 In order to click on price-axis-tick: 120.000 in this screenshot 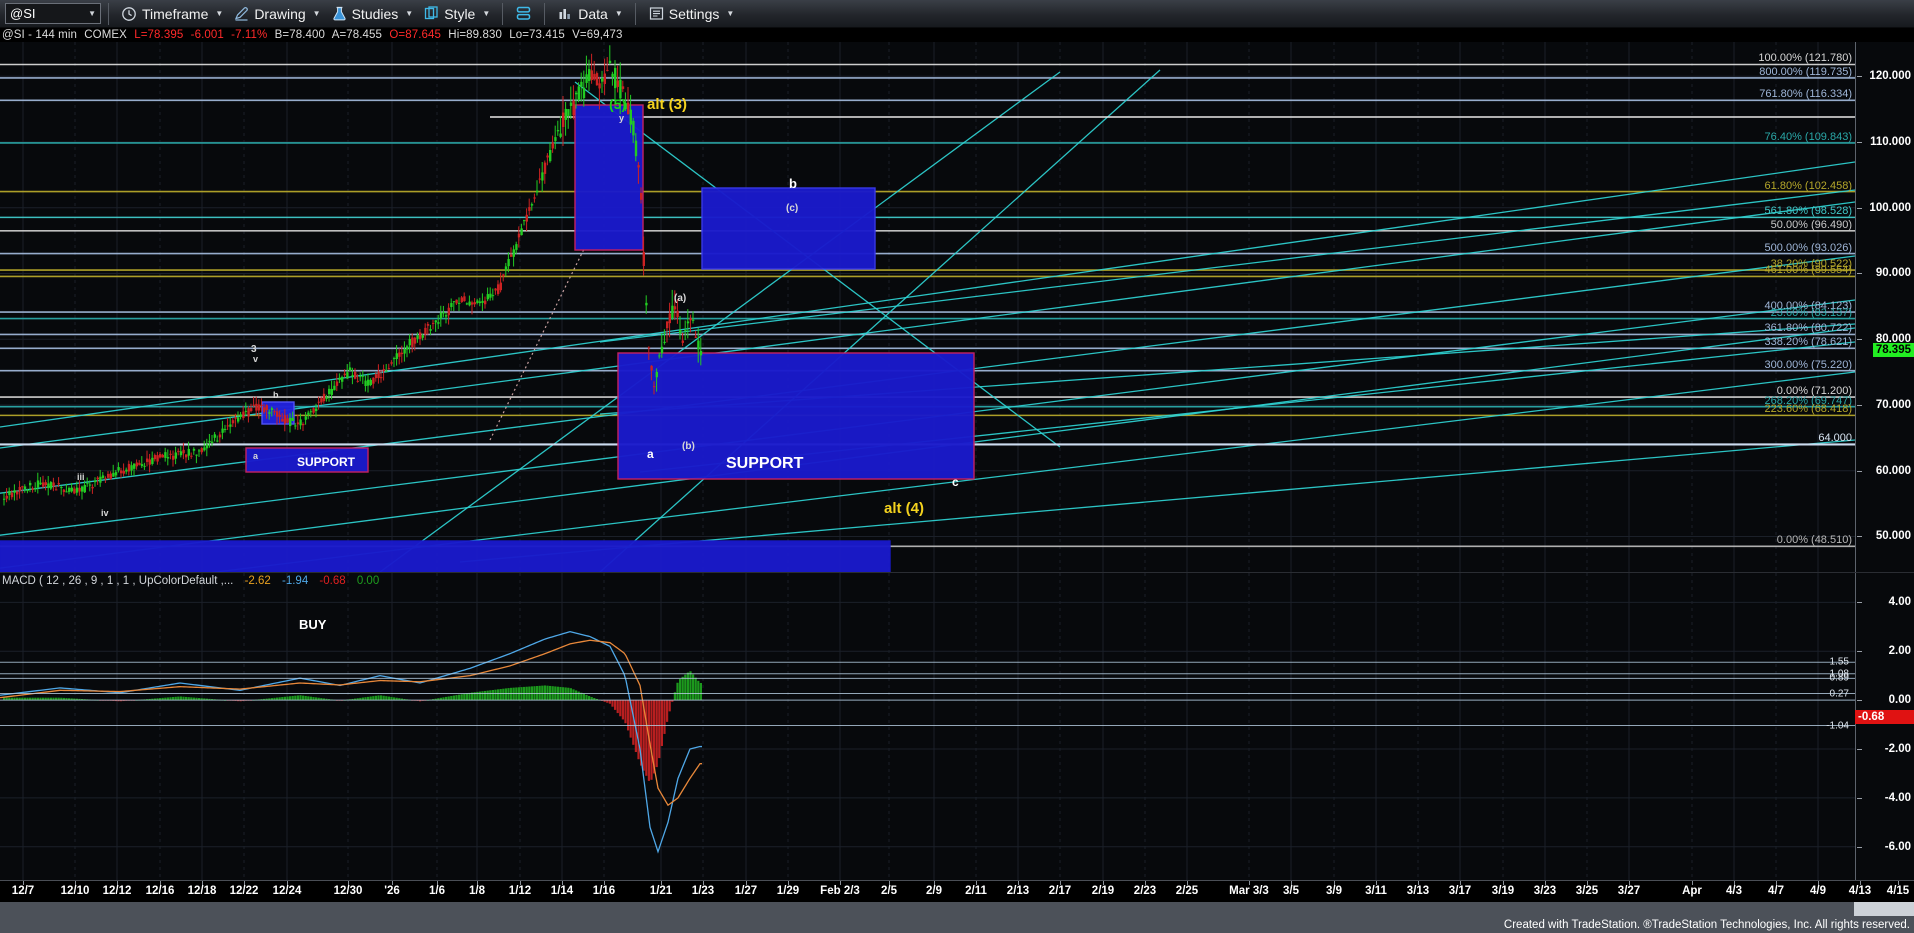, I will do `click(1890, 76)`.